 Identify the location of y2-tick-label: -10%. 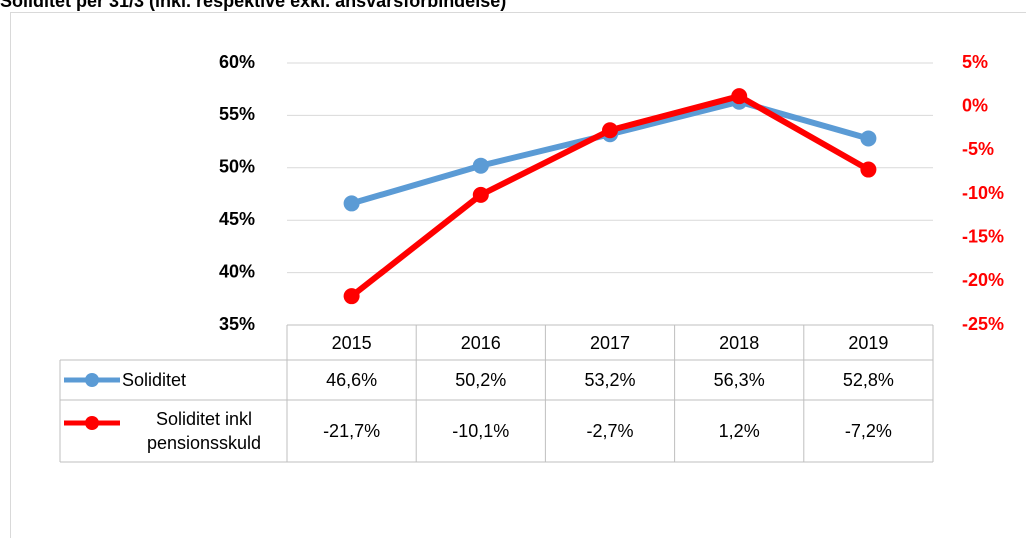
(983, 193).